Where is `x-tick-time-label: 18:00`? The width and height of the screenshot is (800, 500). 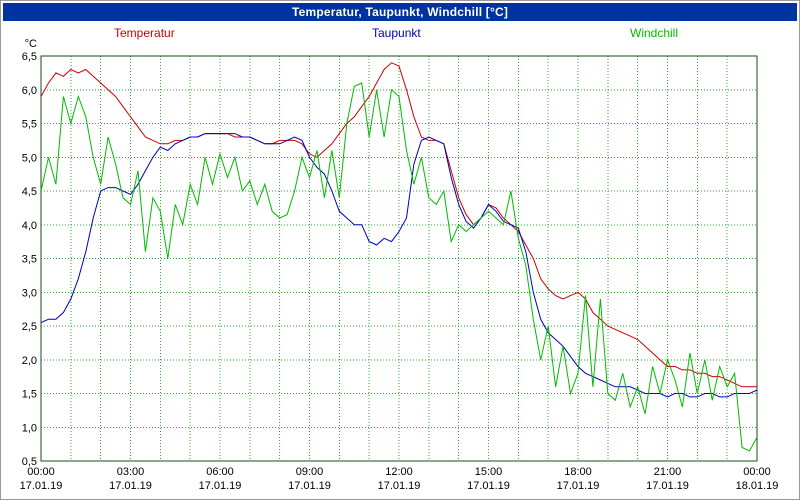 x-tick-time-label: 18:00 is located at coordinates (578, 472).